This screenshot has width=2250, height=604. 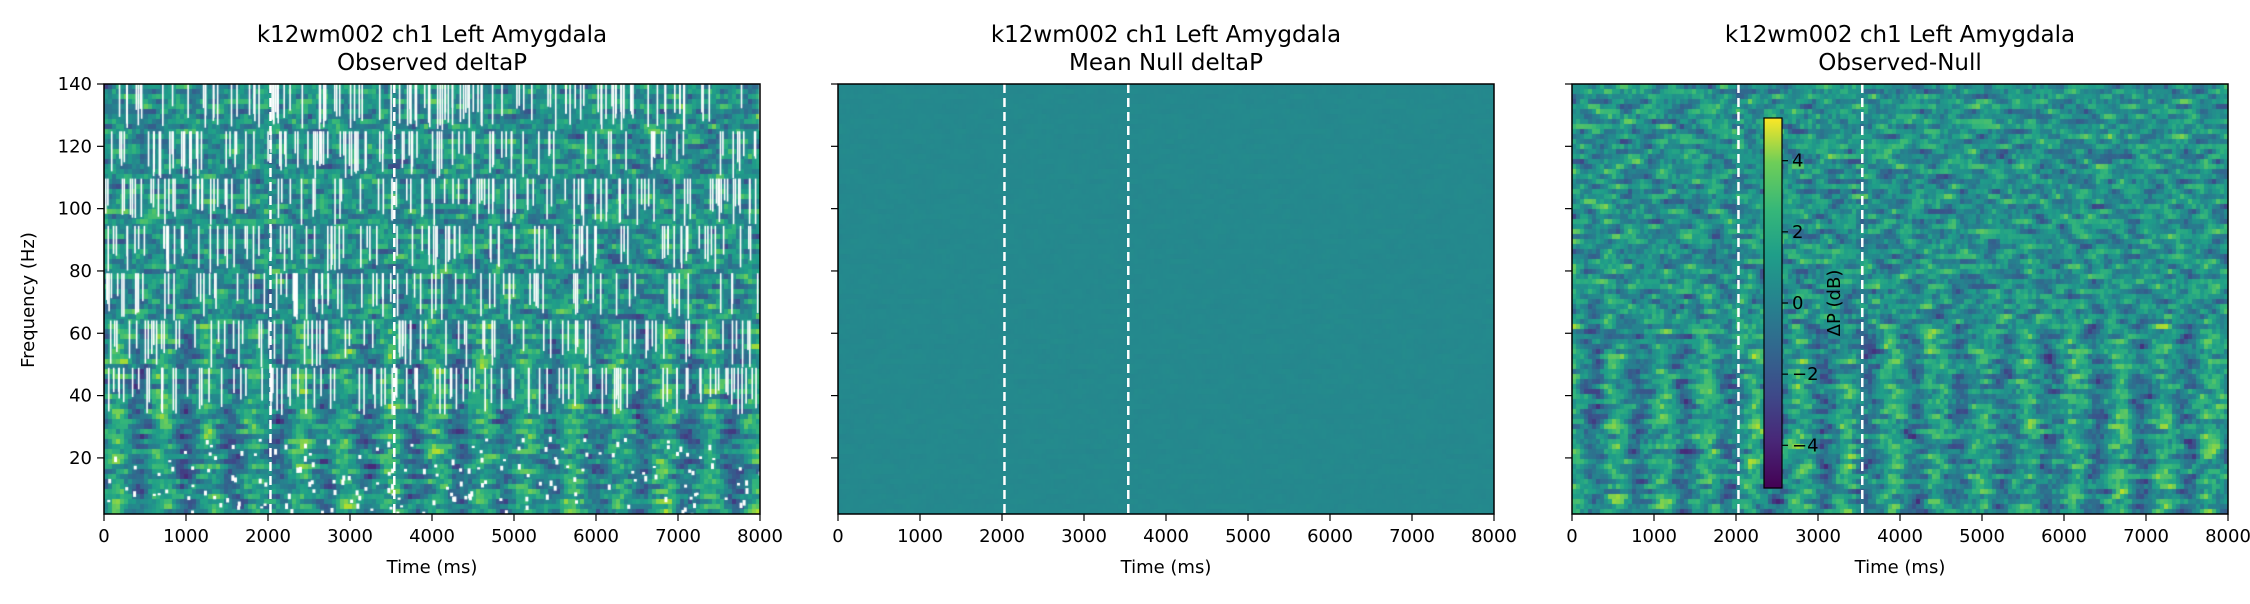 What do you see at coordinates (75, 84) in the screenshot?
I see `y-tick-label: 140` at bounding box center [75, 84].